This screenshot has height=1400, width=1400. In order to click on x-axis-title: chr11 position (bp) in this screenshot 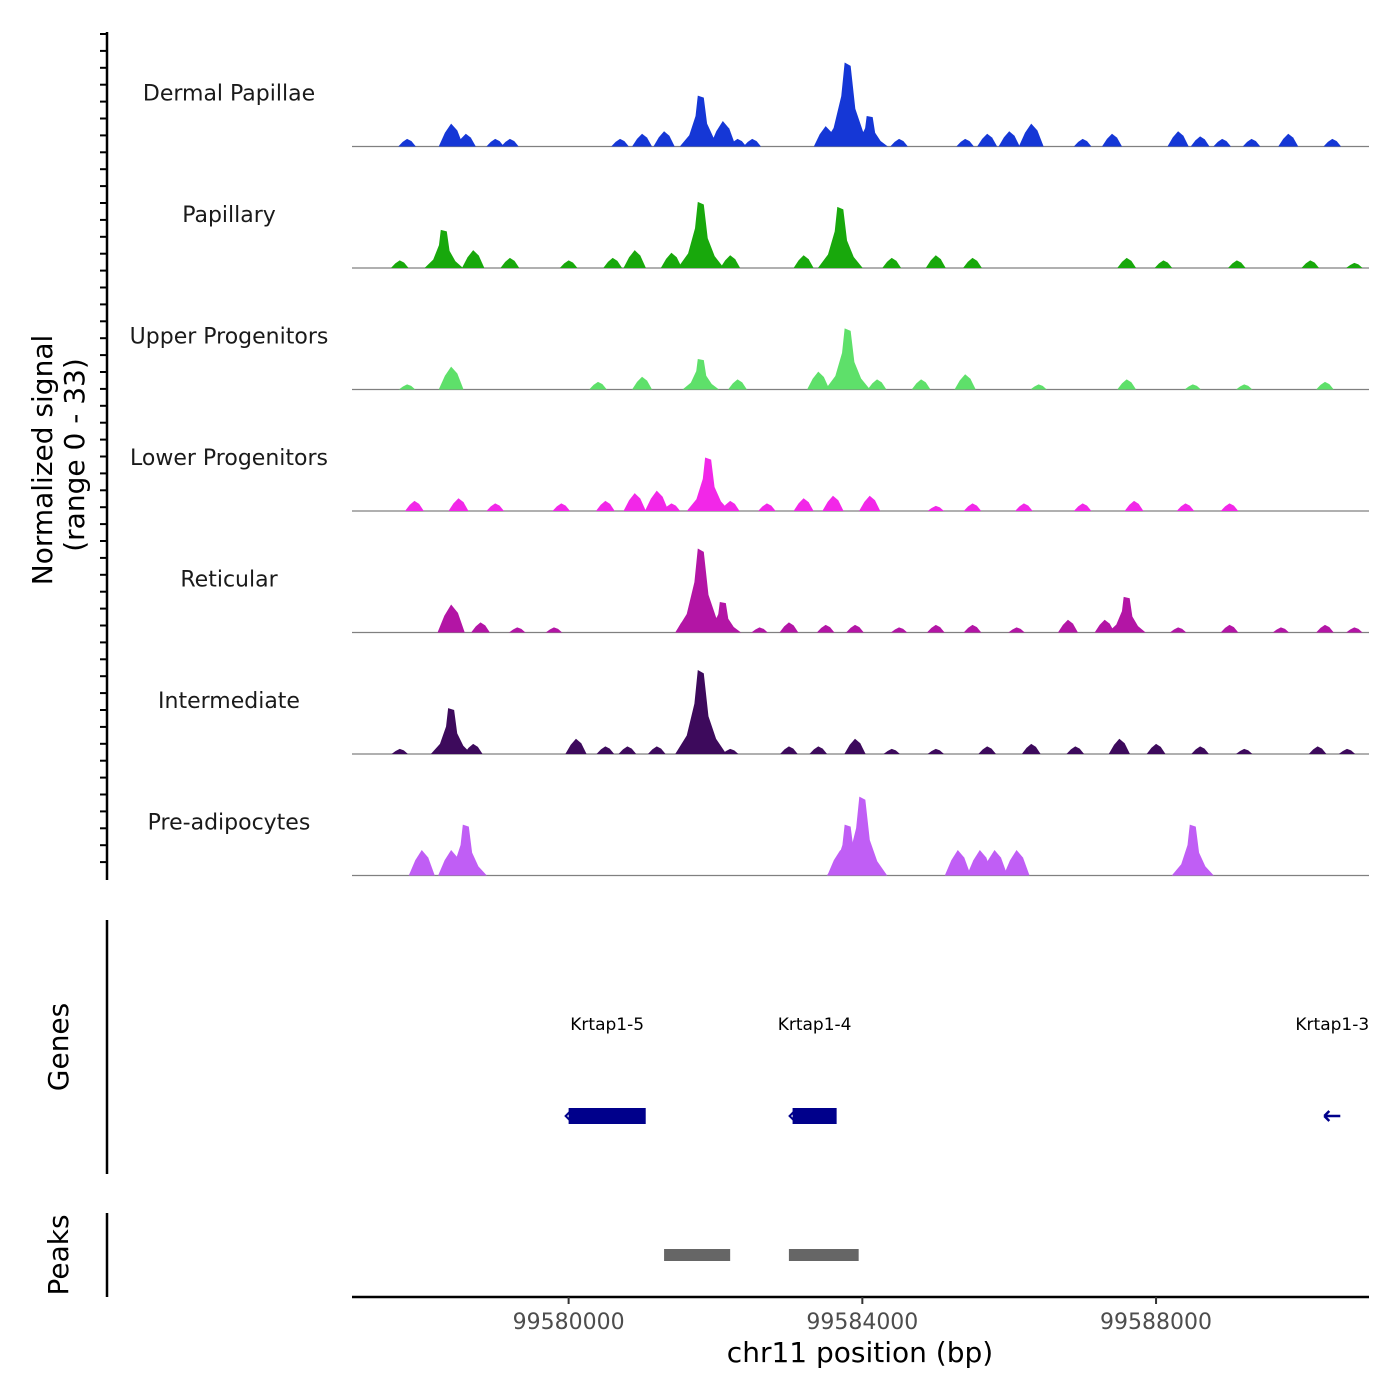, I will do `click(860, 1352)`.